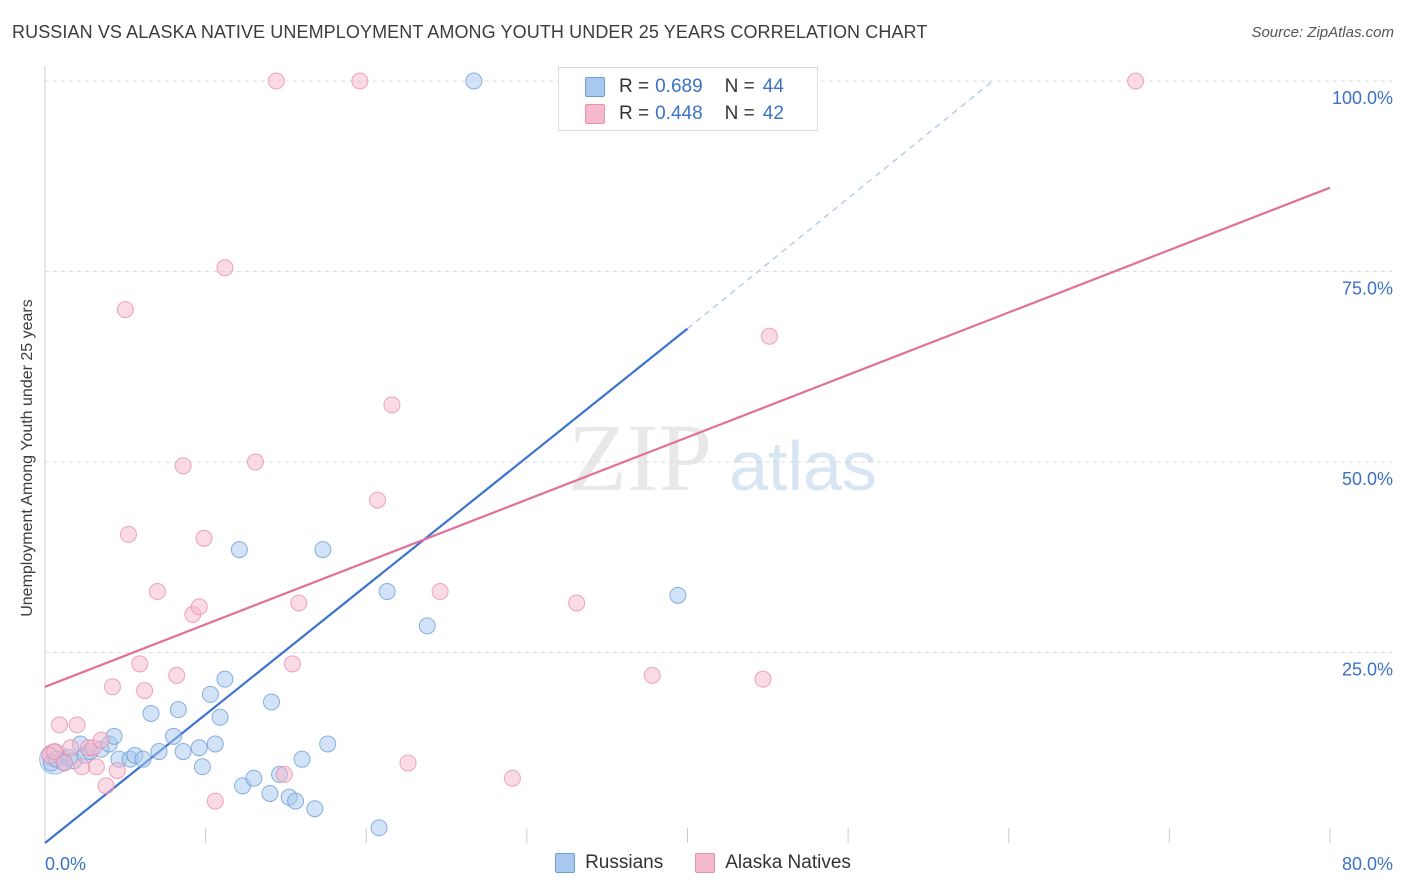 The width and height of the screenshot is (1406, 892). Describe the element at coordinates (65, 864) in the screenshot. I see `x-tick-label: 0.0%` at that location.